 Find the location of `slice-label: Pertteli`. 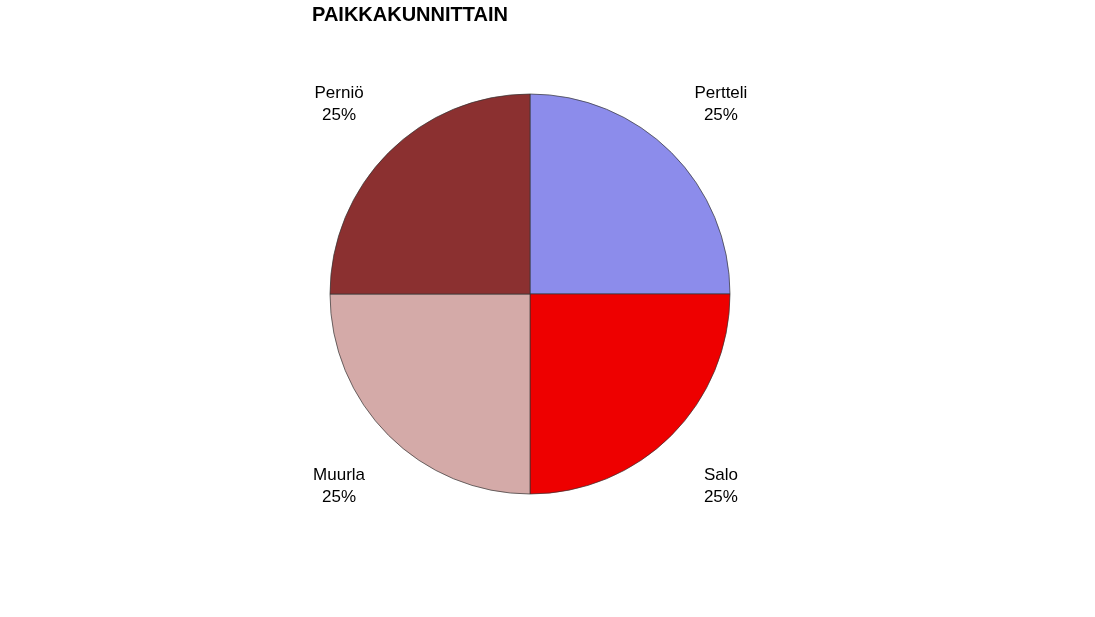

slice-label: Pertteli is located at coordinates (721, 93).